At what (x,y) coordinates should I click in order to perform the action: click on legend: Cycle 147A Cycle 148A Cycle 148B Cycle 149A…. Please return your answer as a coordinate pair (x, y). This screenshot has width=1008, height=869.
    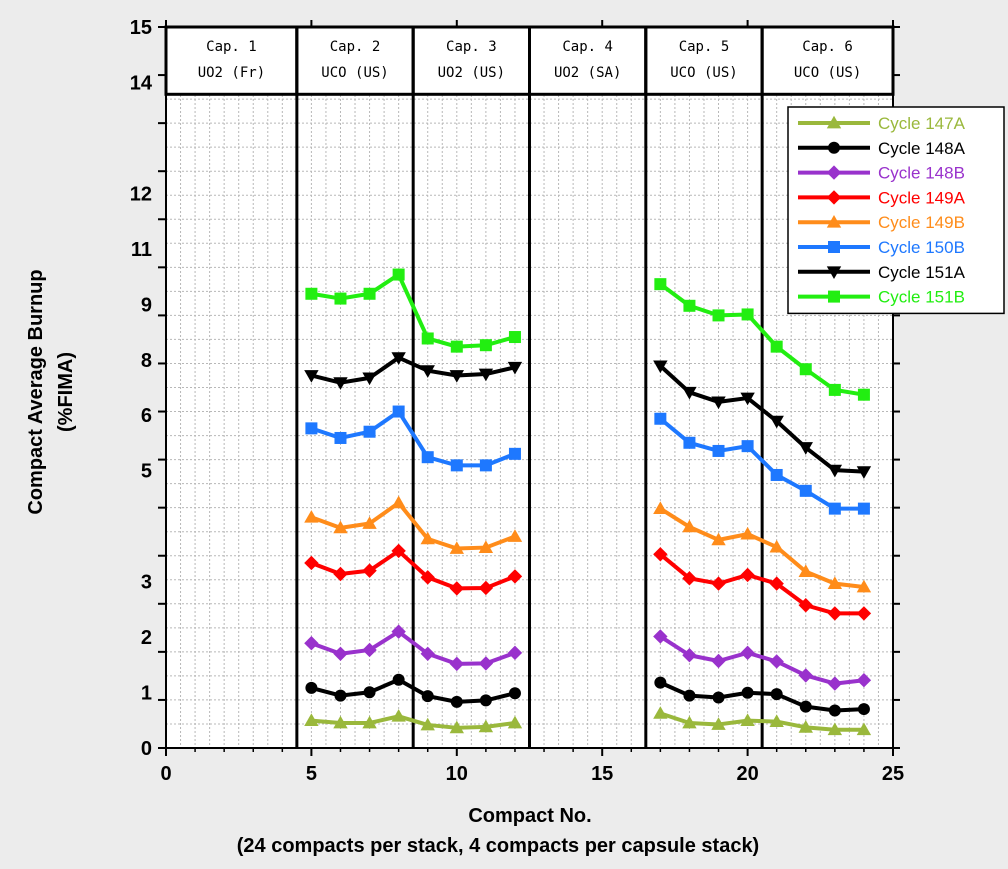
    Looking at the image, I should click on (896, 210).